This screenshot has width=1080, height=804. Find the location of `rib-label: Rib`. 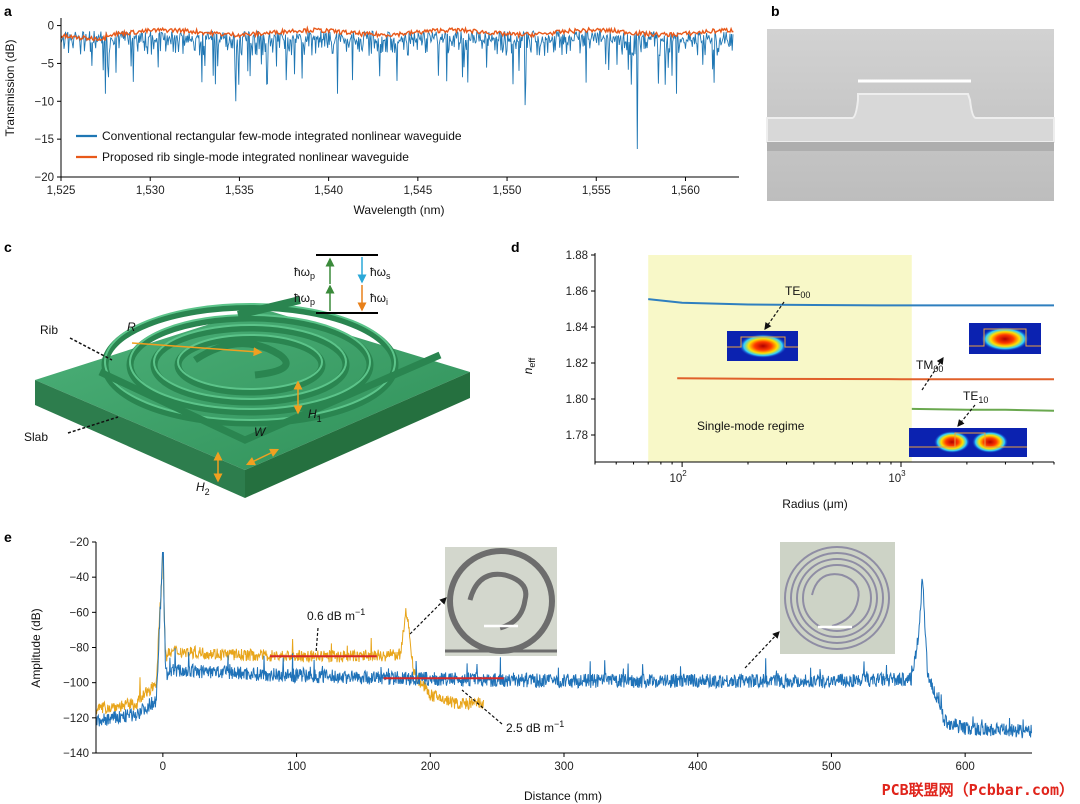

rib-label: Rib is located at coordinates (49, 330).